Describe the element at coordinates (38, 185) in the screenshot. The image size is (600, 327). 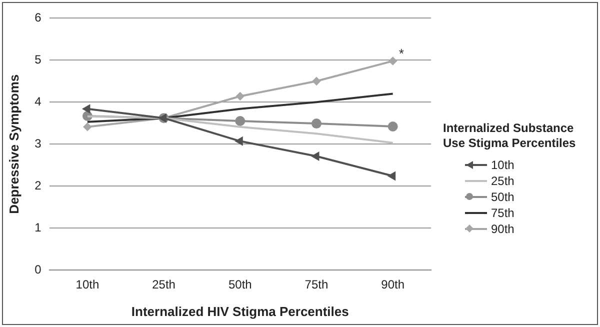
I see `y-tick-label: 2` at that location.